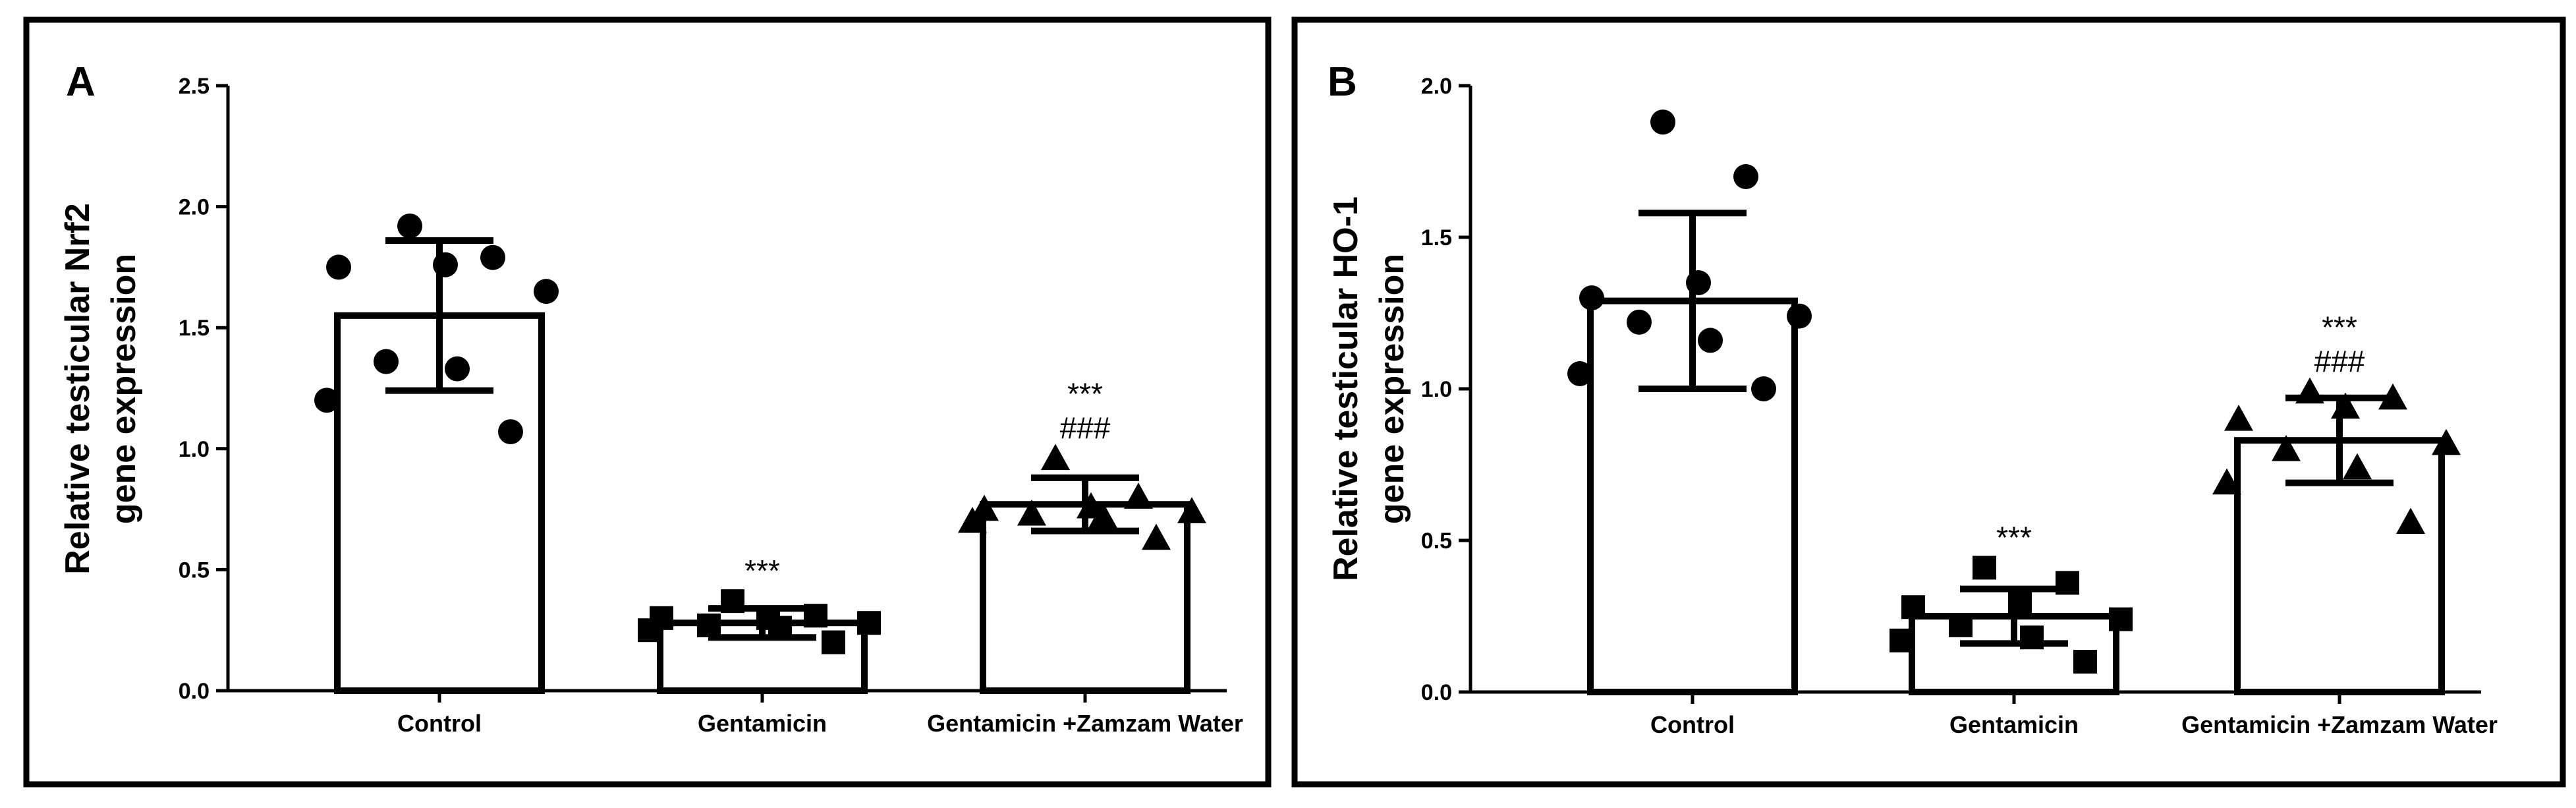  Describe the element at coordinates (194, 86) in the screenshot. I see `y-tick-label: 2.5` at that location.